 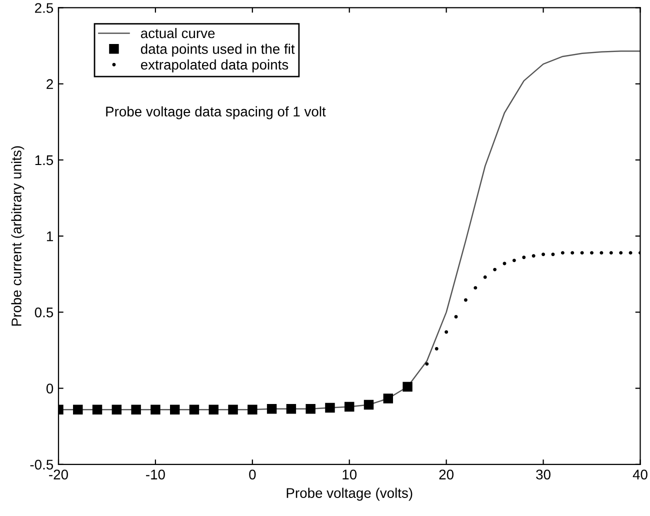 What do you see at coordinates (214, 65) in the screenshot?
I see `legend-label: extrapolated data points` at bounding box center [214, 65].